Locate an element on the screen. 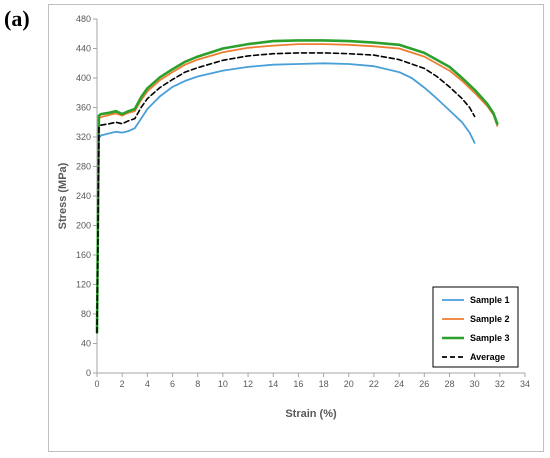 The height and width of the screenshot is (458, 550). x-tick-label: 6 is located at coordinates (172, 384).